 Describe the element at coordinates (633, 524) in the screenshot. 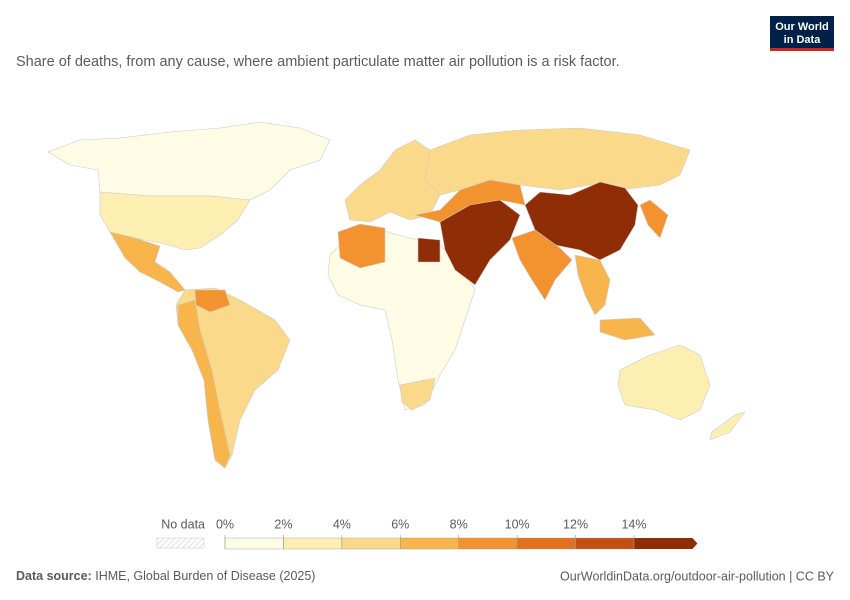

I see `legend-tick-label: 14%` at that location.